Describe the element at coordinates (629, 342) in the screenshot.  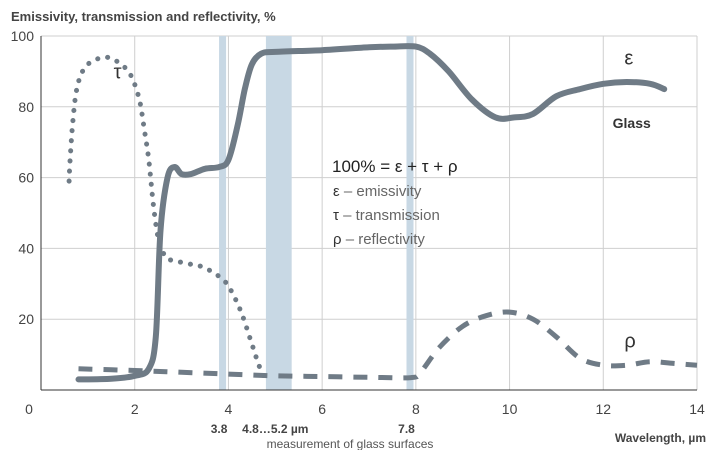
I see `series-label: ρ` at that location.